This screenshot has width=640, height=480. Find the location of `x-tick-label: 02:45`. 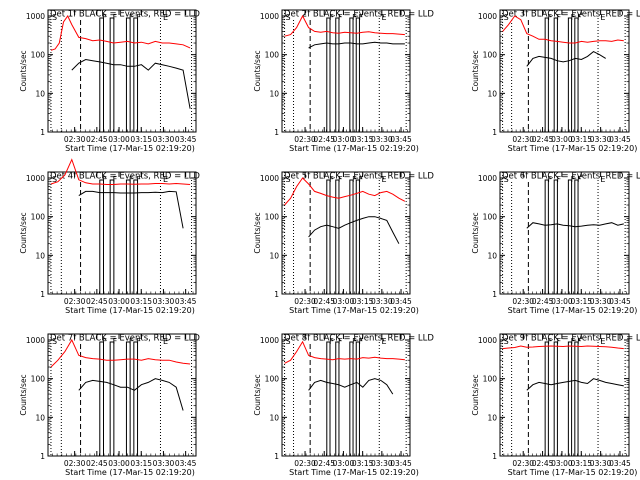

x-tick-label: 02:45 is located at coordinates (97, 139).